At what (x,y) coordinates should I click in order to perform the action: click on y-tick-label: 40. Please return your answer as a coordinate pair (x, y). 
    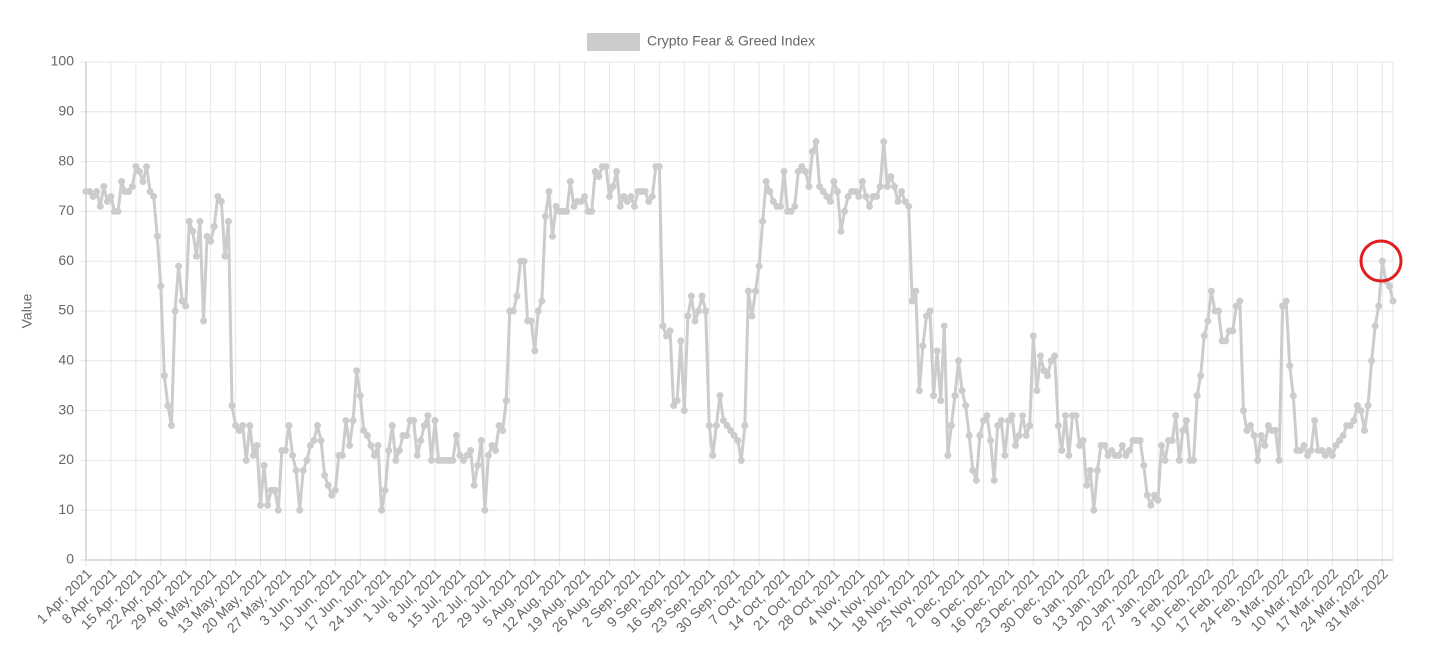
    Looking at the image, I should click on (66, 360).